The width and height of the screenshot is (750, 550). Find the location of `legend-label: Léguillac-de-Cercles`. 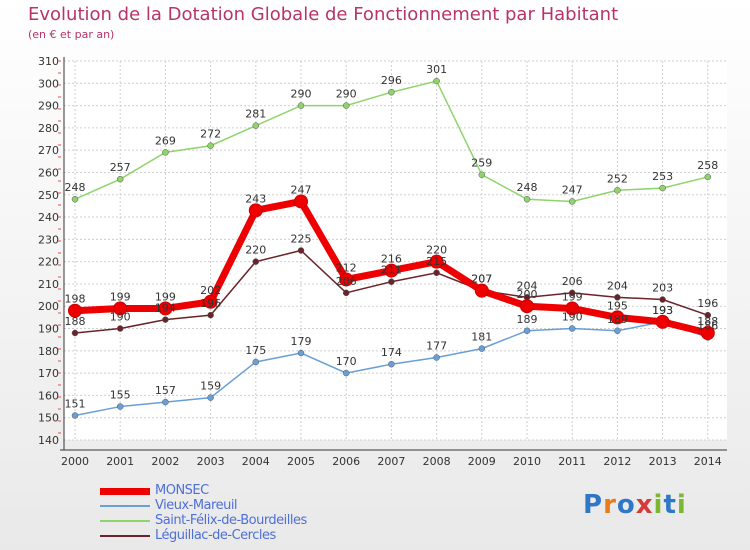

legend-label: Léguillac-de-Cercles is located at coordinates (215, 535).